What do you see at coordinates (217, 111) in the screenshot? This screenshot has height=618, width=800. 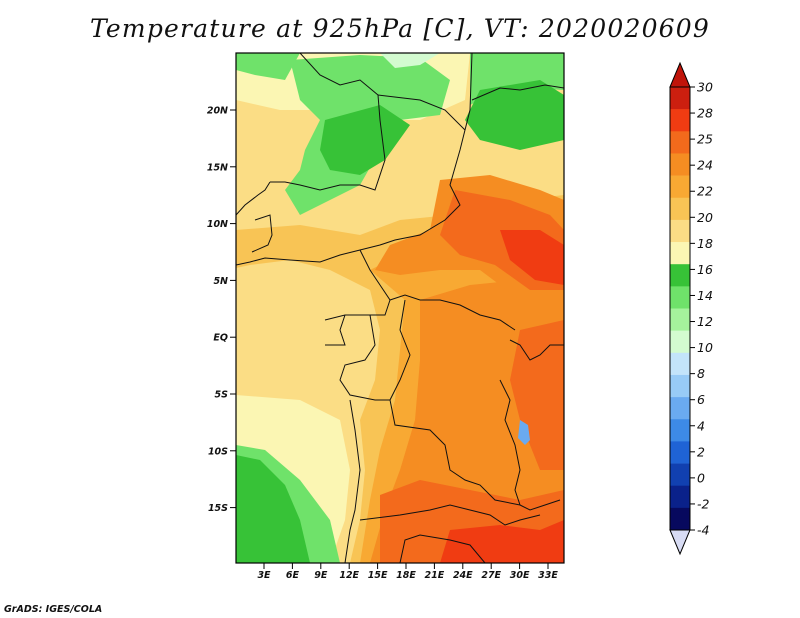 I see `lat-label: 20N` at bounding box center [217, 111].